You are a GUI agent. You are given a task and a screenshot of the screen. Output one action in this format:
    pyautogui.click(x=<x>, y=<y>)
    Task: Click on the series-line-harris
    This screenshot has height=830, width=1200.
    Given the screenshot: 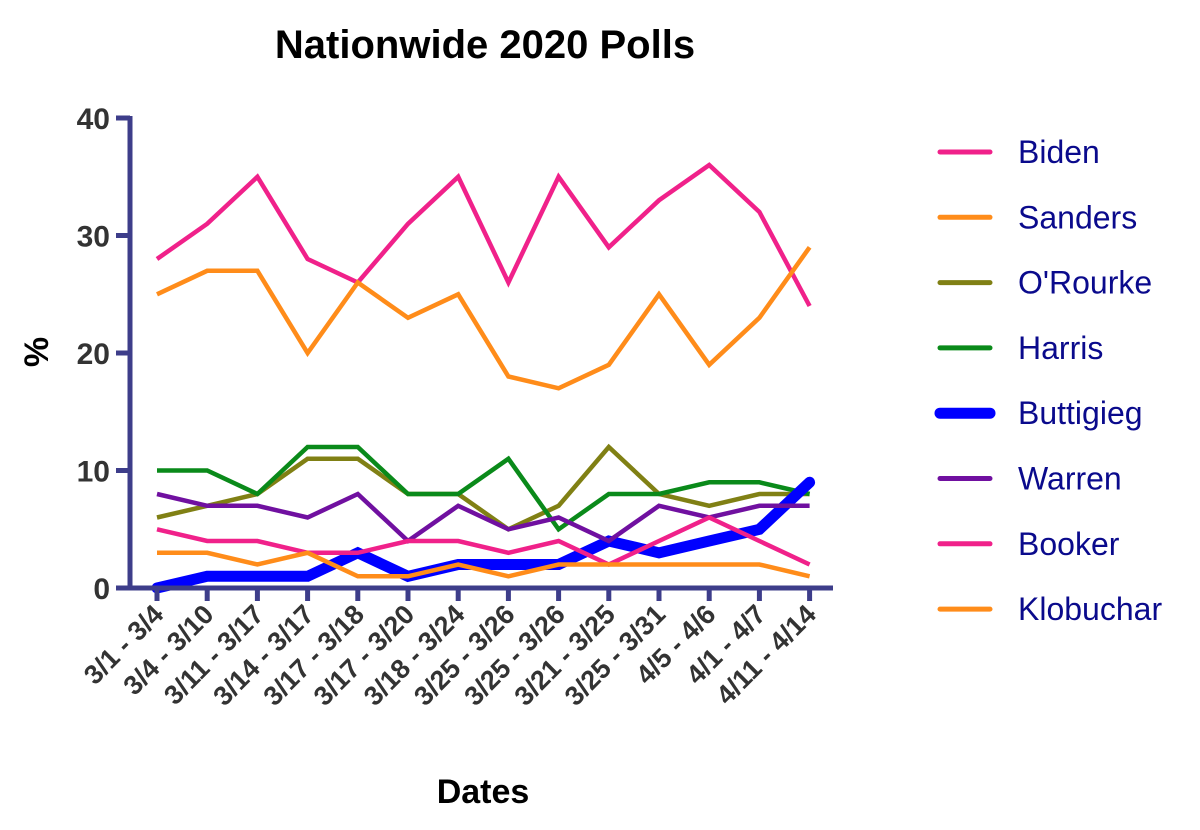 What is the action you would take?
    pyautogui.click(x=484, y=488)
    